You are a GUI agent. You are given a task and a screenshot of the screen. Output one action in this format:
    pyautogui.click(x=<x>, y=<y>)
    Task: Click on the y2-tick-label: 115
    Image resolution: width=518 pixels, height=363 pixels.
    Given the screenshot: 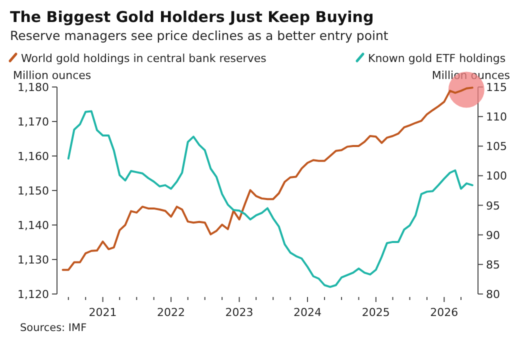 What is the action you would take?
    pyautogui.click(x=496, y=87)
    